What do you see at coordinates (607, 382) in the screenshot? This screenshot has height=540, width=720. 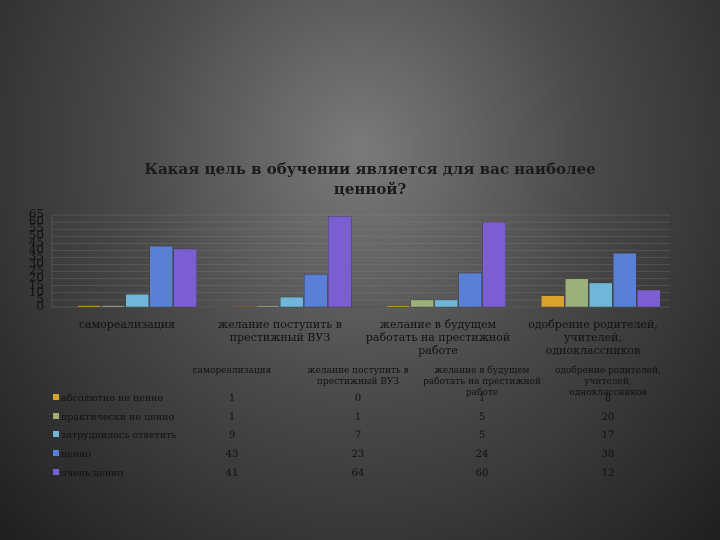 I see `table-header-label: учителей,` at bounding box center [607, 382].